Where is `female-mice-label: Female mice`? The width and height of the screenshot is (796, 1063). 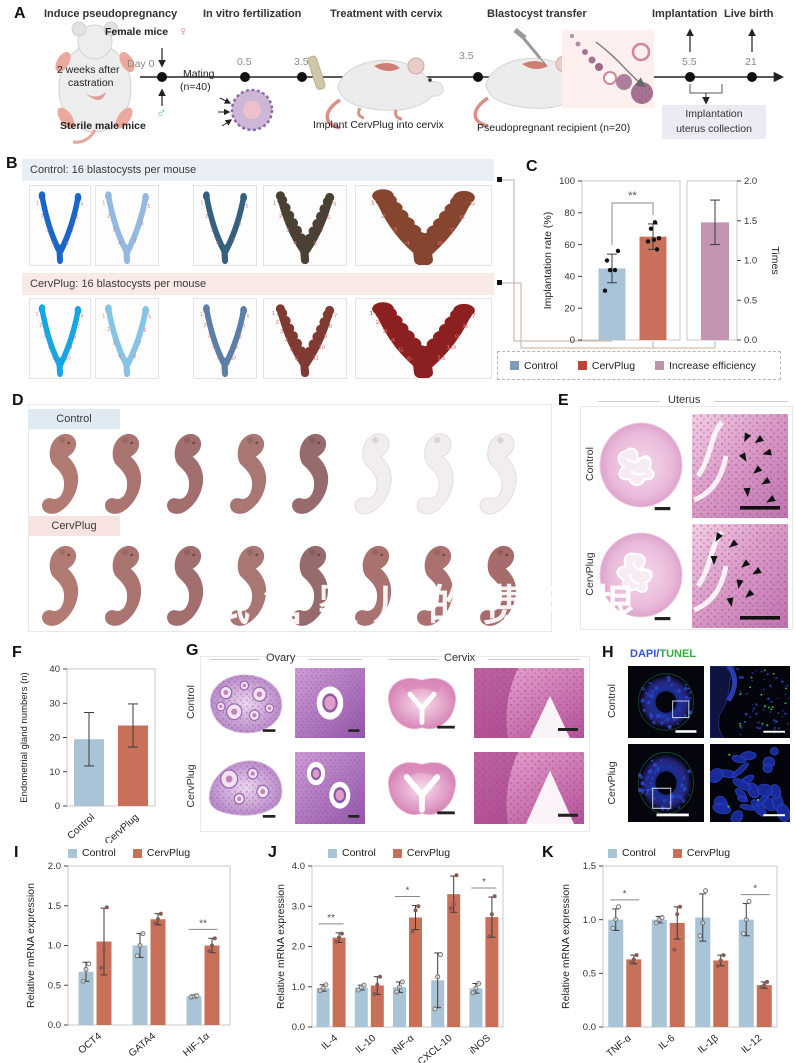 female-mice-label: Female mice is located at coordinates (137, 32).